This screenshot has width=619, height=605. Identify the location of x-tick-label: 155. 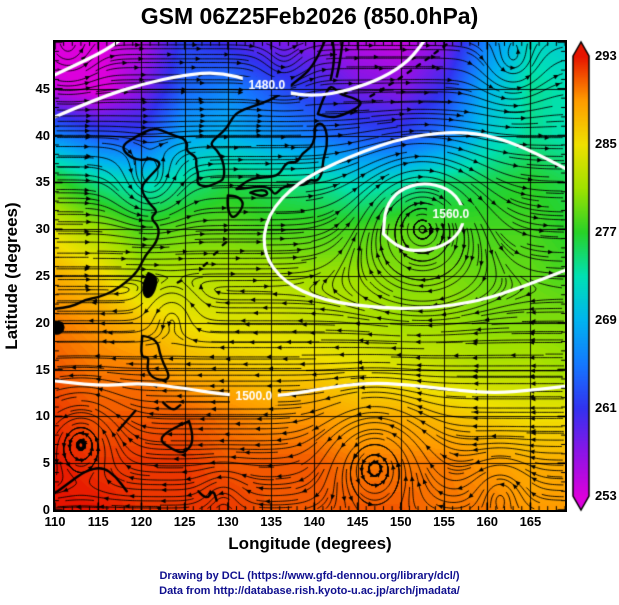
(444, 521).